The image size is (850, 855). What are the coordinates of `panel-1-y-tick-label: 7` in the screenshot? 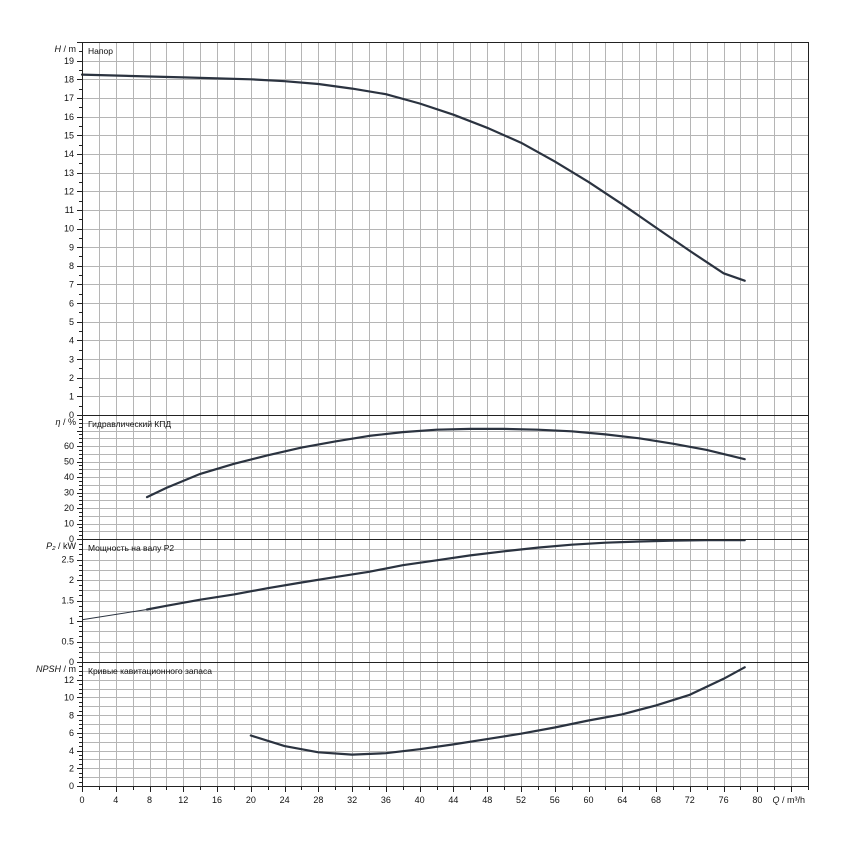 It's located at (71, 285).